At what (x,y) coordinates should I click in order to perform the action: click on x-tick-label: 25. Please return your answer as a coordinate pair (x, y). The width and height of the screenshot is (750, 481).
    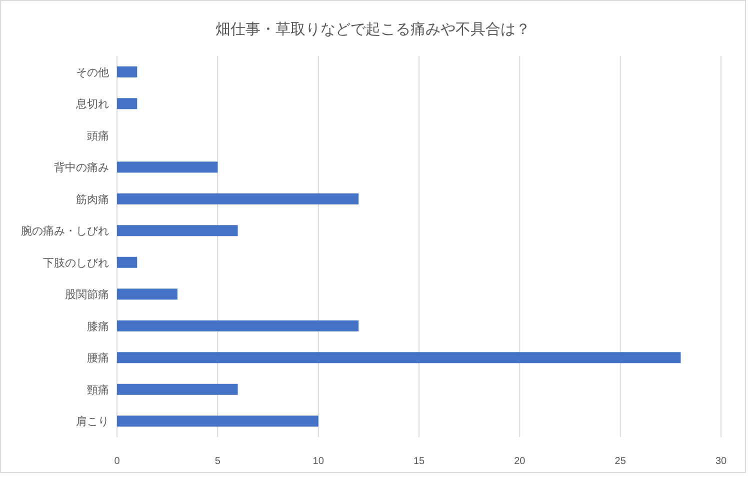
    Looking at the image, I should click on (620, 461).